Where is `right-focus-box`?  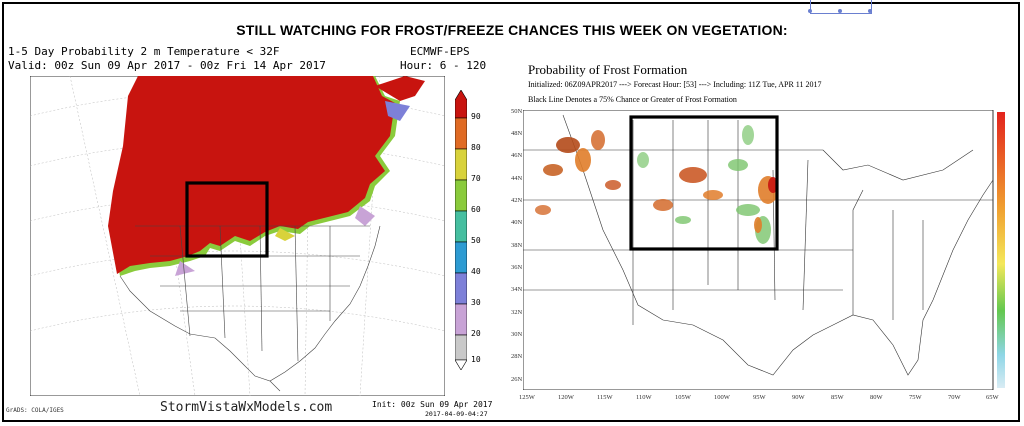 right-focus-box is located at coordinates (704, 183).